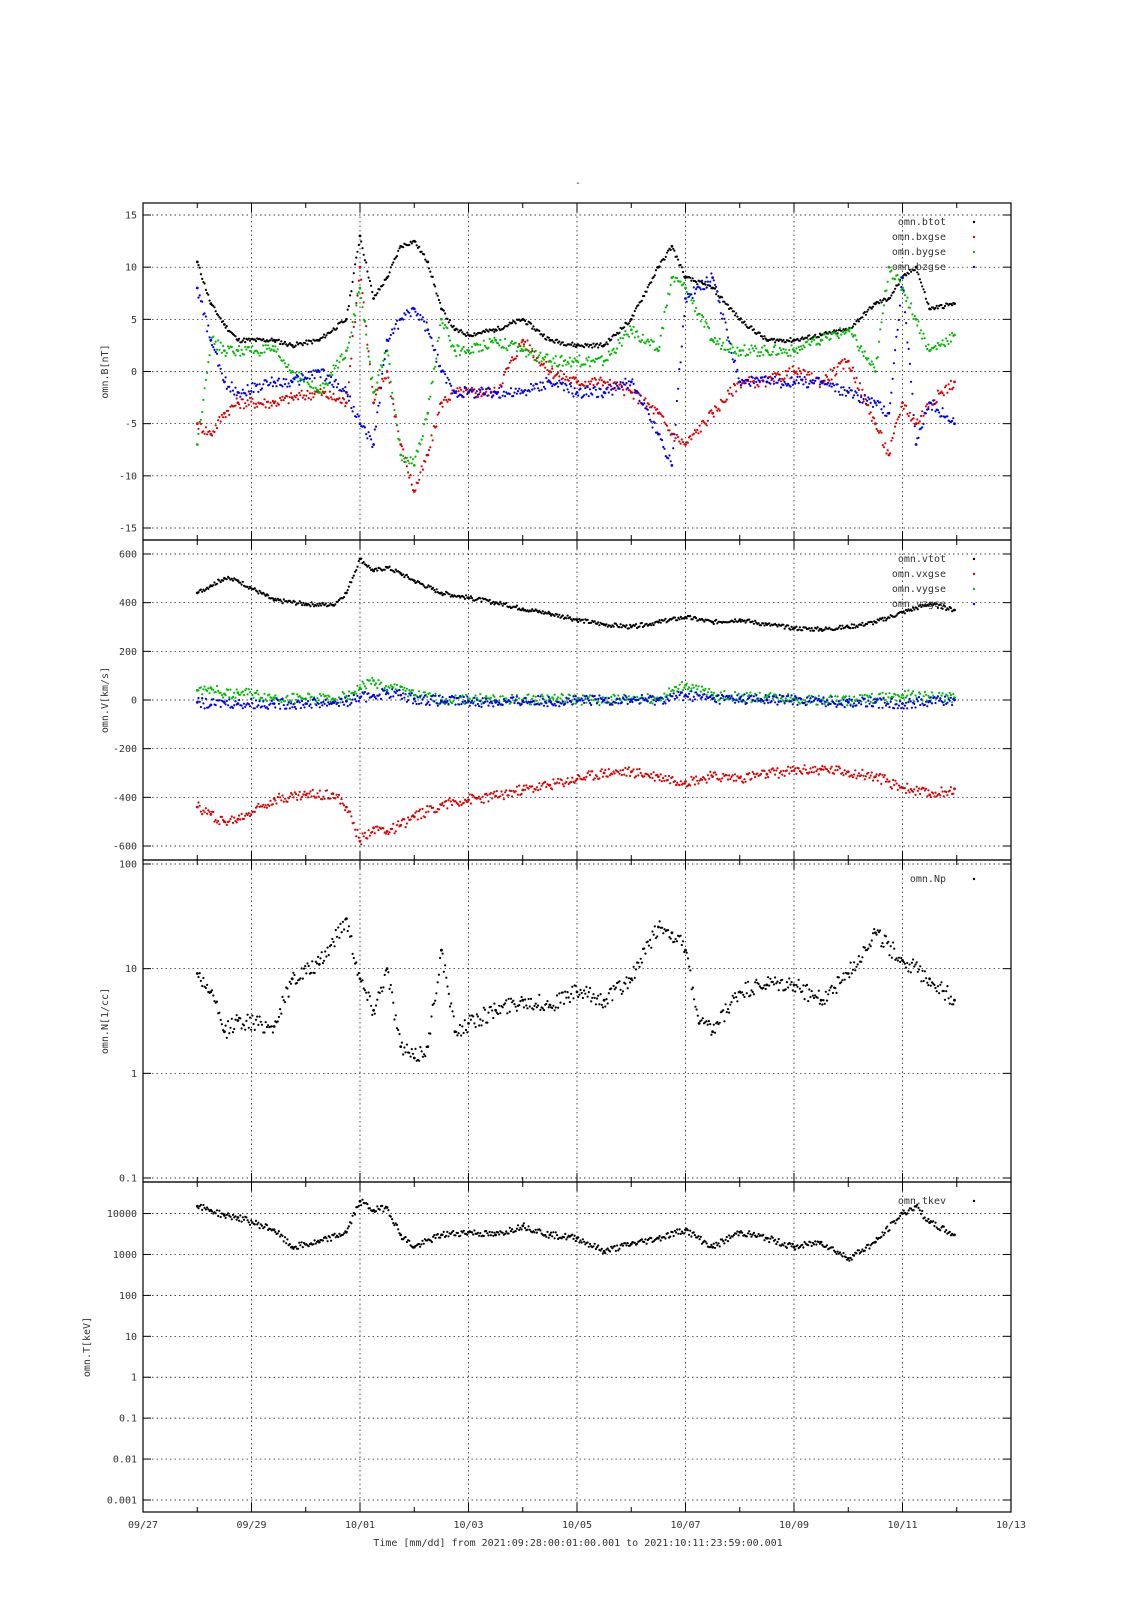 The height and width of the screenshot is (1600, 1131). Describe the element at coordinates (575, 291) in the screenshot. I see `series-omn-btot` at that location.